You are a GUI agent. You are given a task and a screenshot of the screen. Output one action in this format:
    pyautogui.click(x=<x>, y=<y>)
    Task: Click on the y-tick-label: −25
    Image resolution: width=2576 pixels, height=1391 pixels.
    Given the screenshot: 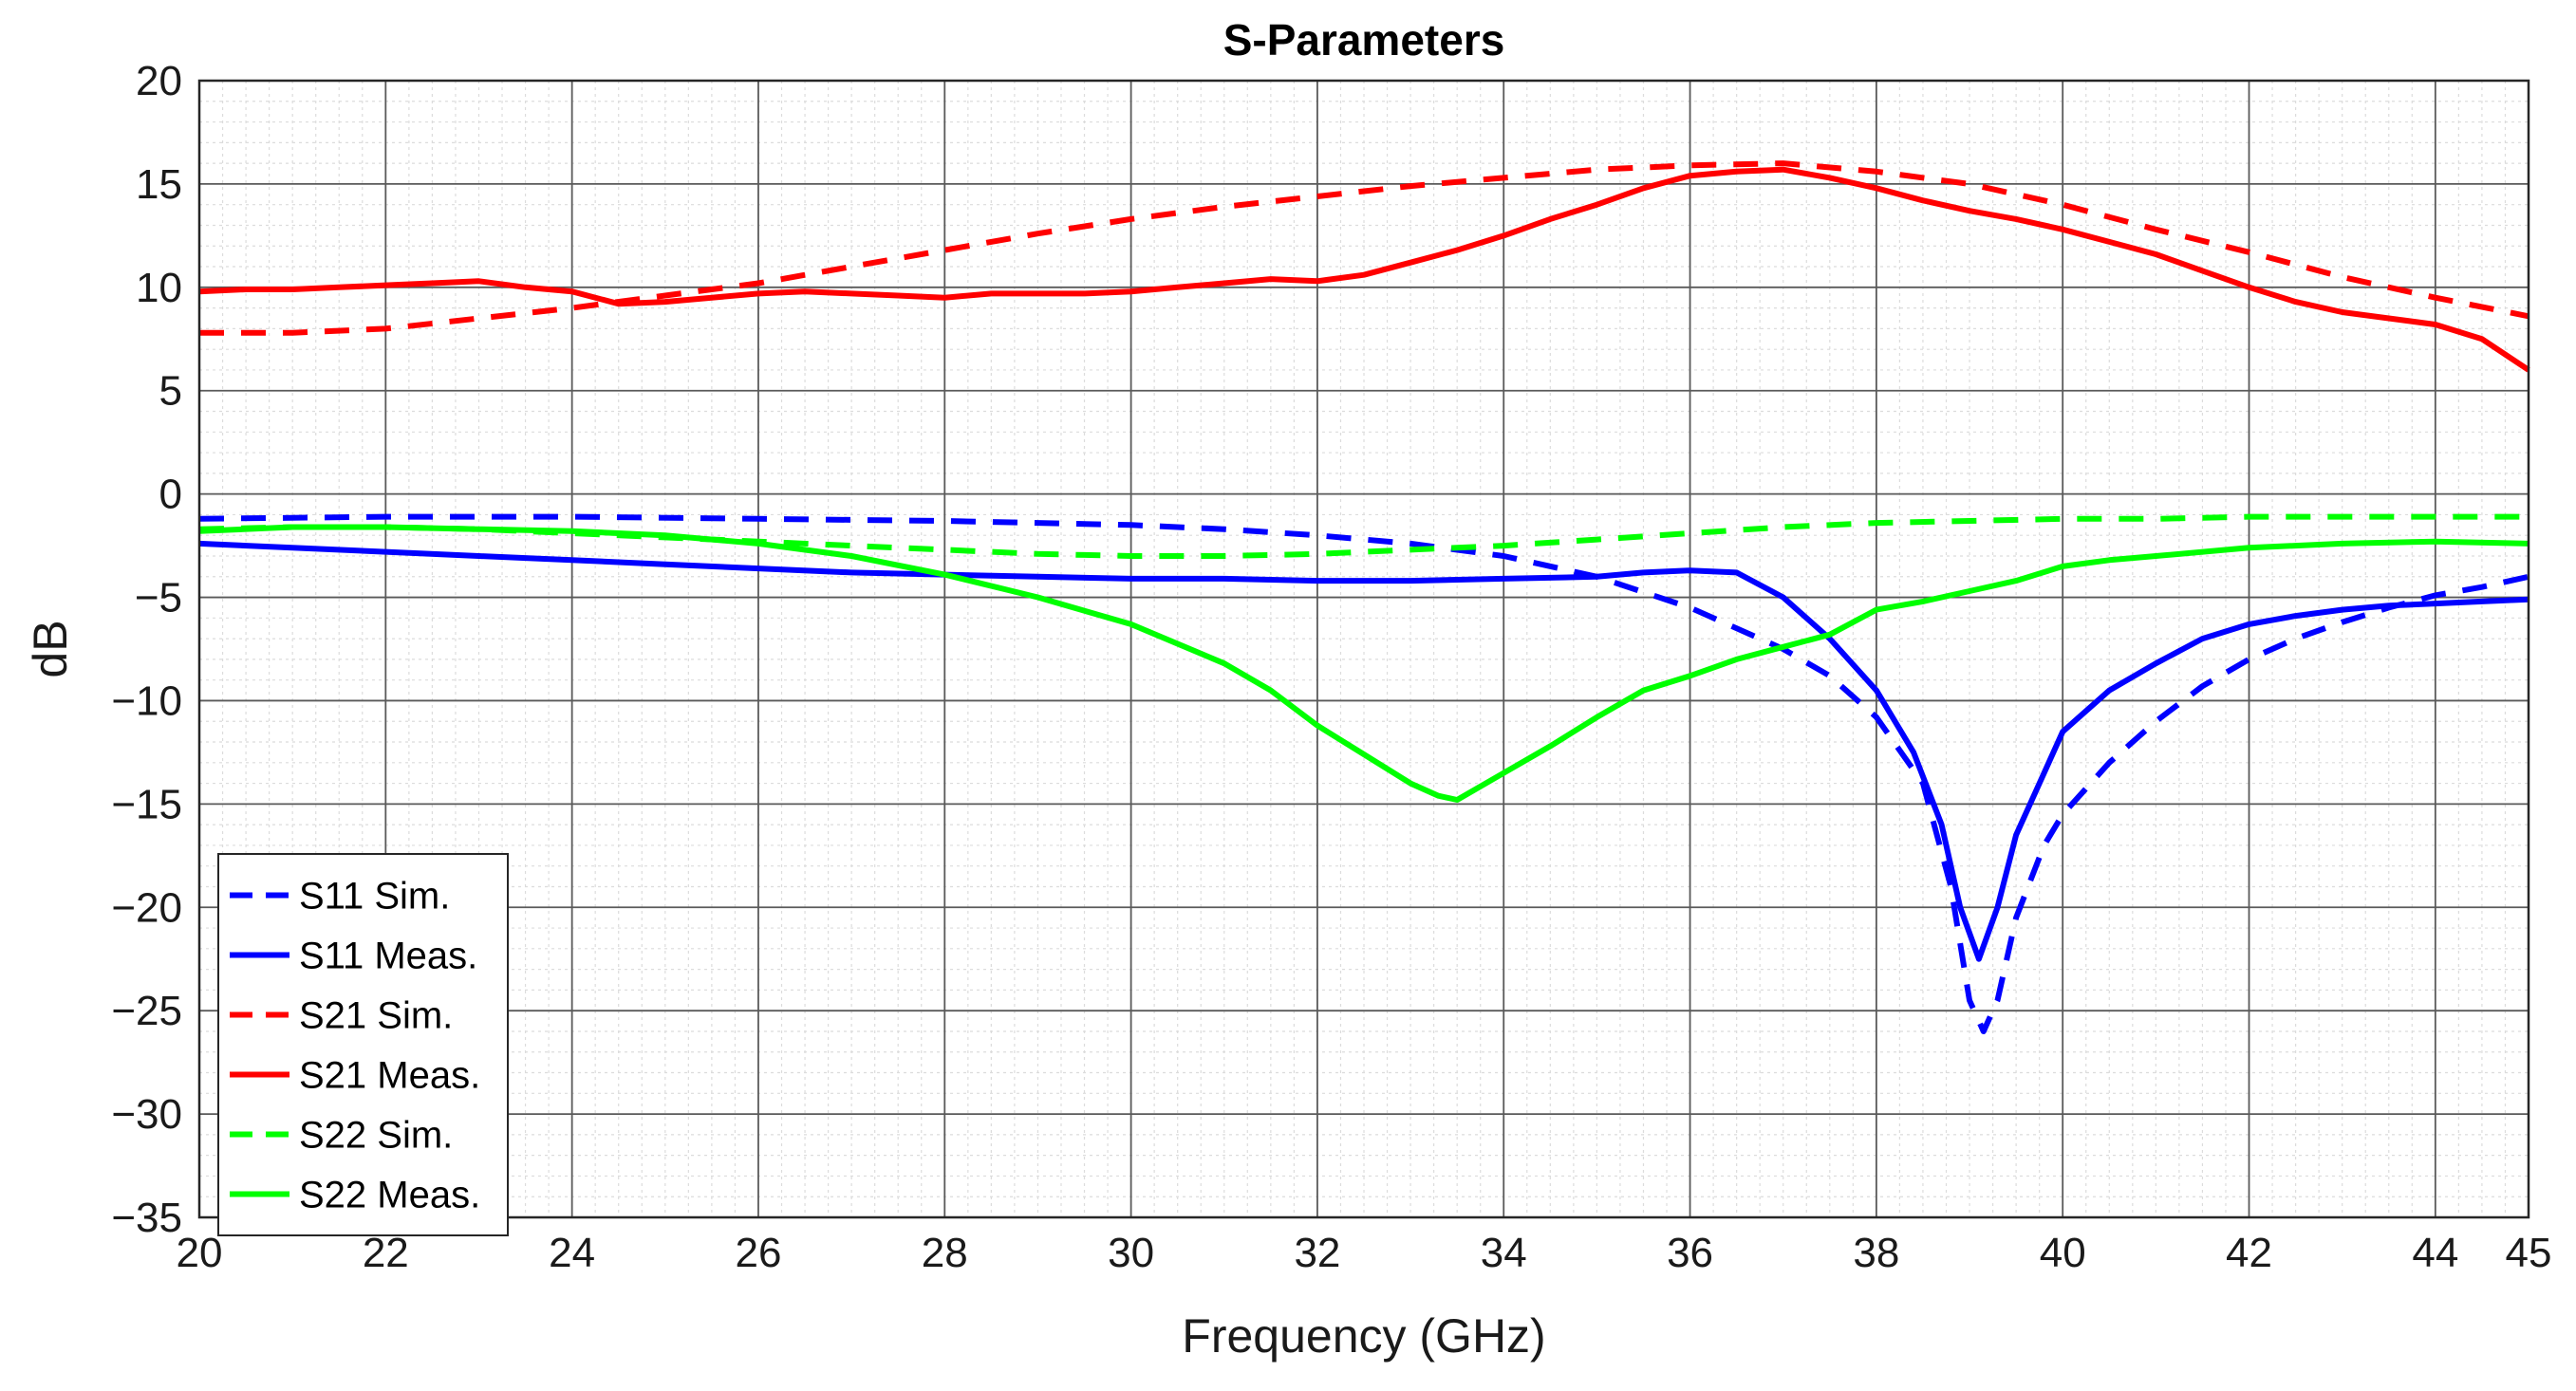 What is the action you would take?
    pyautogui.click(x=146, y=1011)
    